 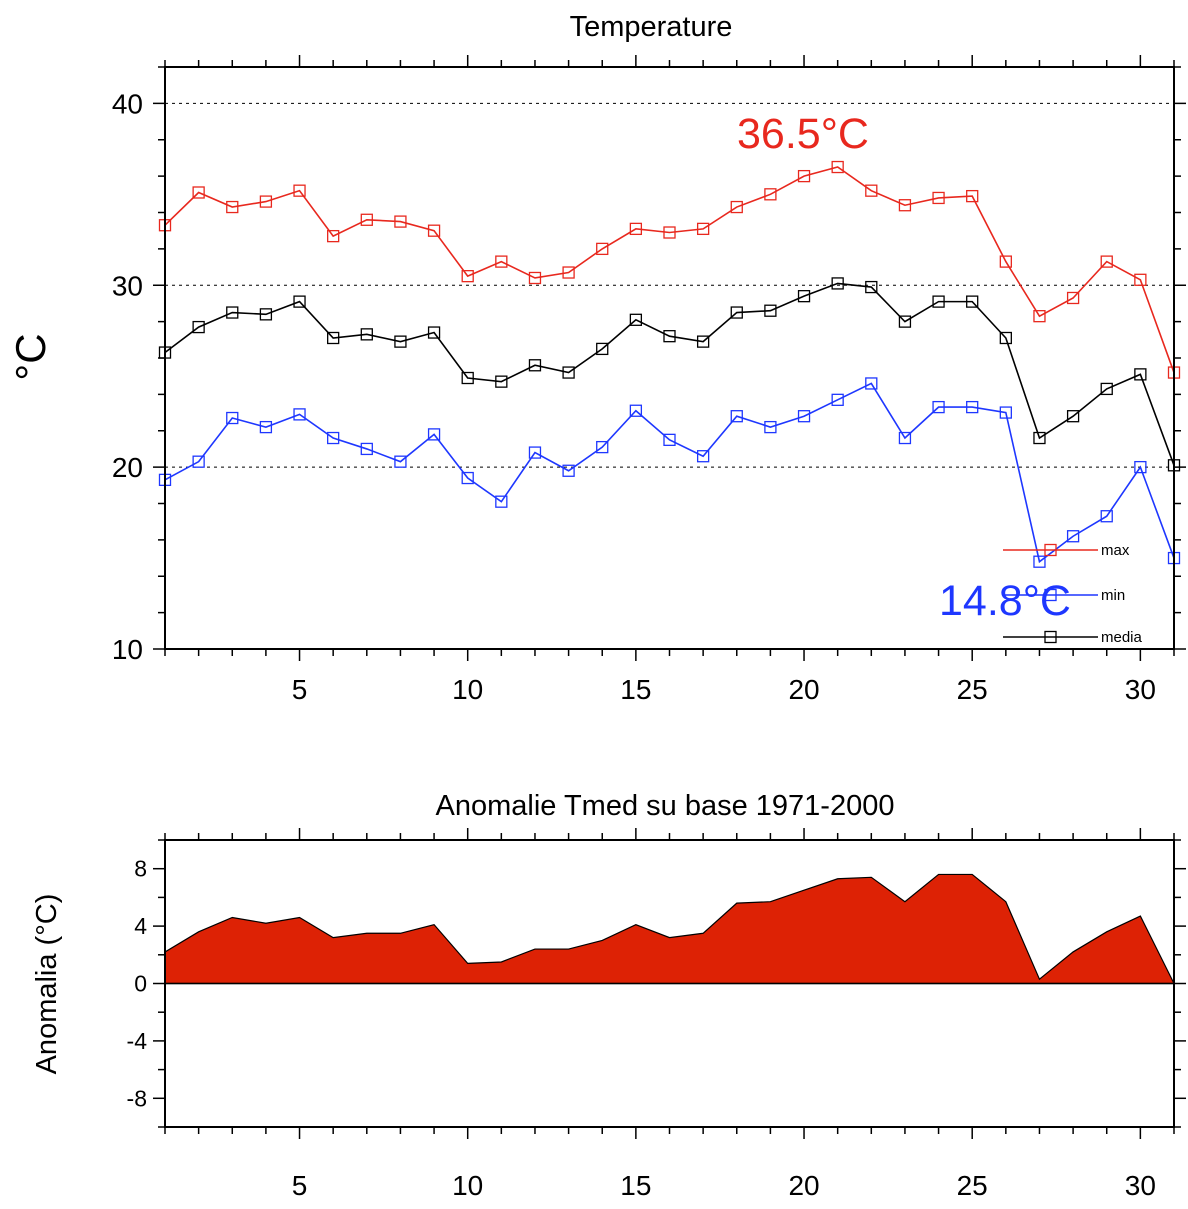 I want to click on anomaly-area, so click(x=669, y=929).